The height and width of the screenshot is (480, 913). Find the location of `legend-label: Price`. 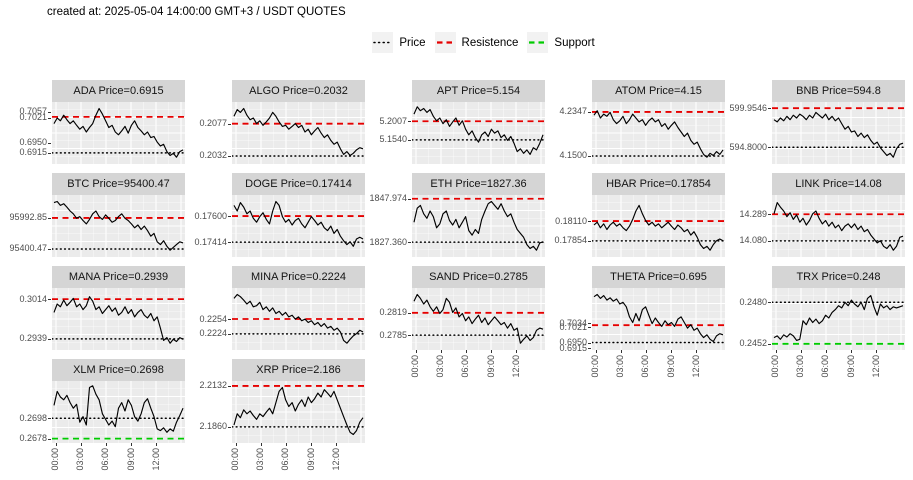

legend-label: Price is located at coordinates (412, 42).